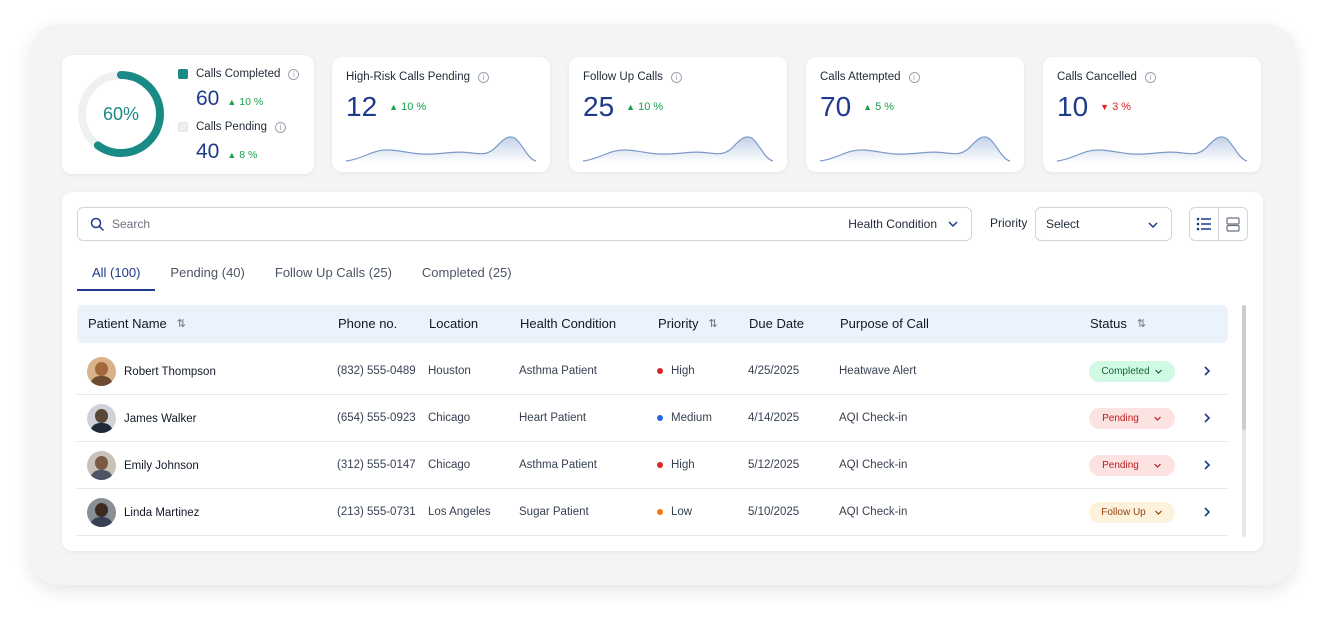 Image resolution: width=1325 pixels, height=619 pixels. Describe the element at coordinates (232, 127) in the screenshot. I see `legend-pending: Calls Pending i` at that location.